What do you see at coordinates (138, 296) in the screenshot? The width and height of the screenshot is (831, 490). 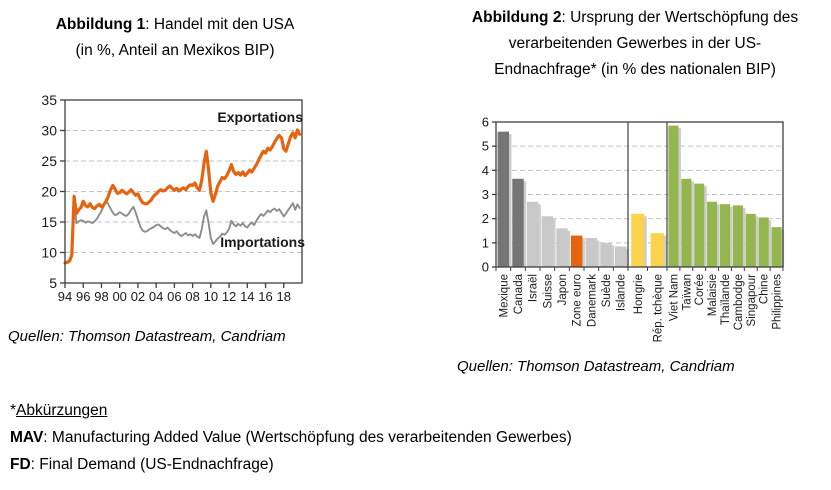 I see `x-axis-tick-label: 02` at bounding box center [138, 296].